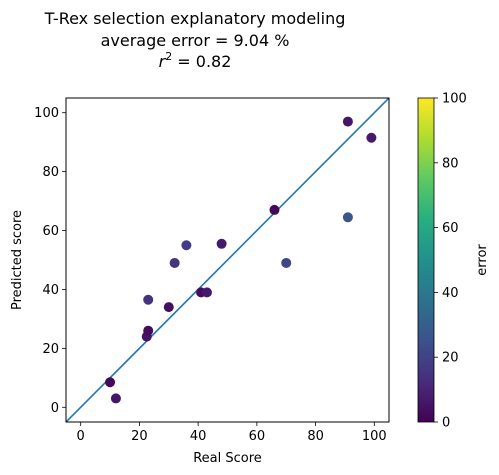 This screenshot has height=475, width=499. What do you see at coordinates (50, 172) in the screenshot?
I see `y-tick-label: 80` at bounding box center [50, 172].